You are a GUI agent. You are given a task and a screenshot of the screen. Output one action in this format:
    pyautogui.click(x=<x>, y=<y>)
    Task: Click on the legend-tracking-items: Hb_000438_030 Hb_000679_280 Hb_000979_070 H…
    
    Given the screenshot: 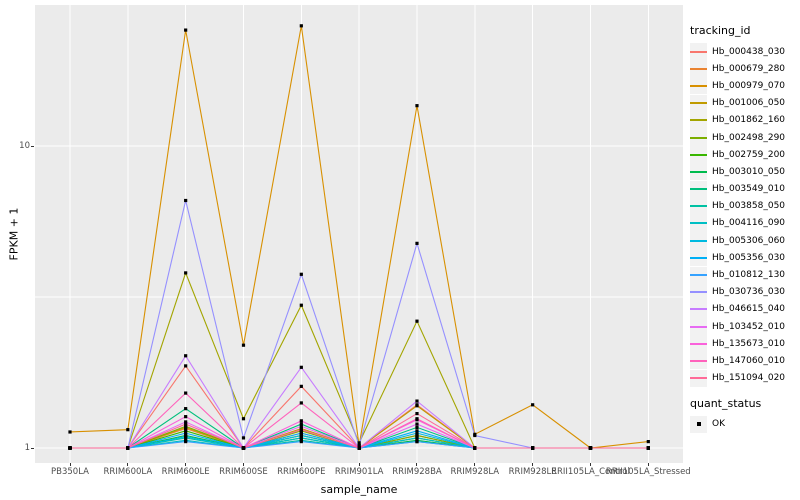 What is the action you would take?
    pyautogui.click(x=745, y=215)
    